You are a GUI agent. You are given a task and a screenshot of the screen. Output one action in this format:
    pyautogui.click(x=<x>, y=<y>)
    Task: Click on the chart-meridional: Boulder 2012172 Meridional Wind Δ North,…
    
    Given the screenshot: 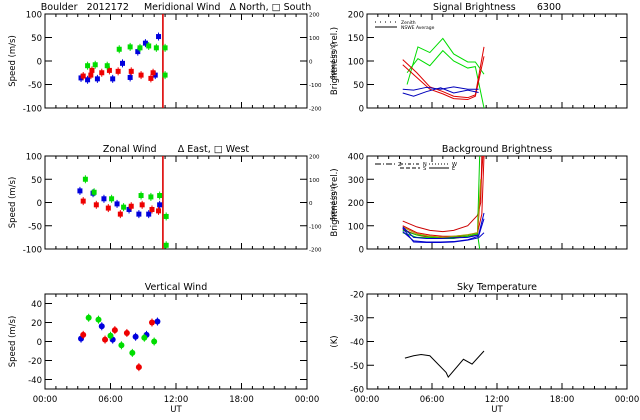 What is the action you would take?
    pyautogui.click(x=172, y=58)
    